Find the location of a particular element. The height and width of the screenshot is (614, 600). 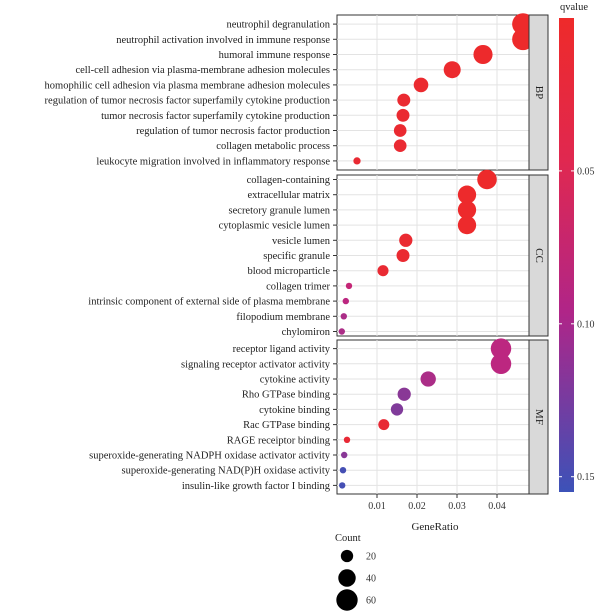

term-label: Rac GTPase binding is located at coordinates (287, 425).